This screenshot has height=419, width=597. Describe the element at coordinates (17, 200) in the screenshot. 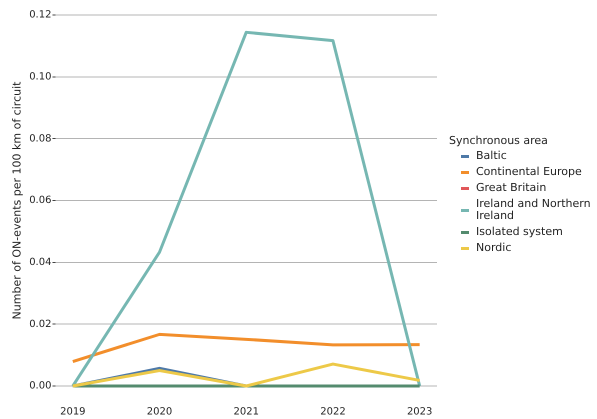

I see `y-axis-title: Number of ON-events per 100 km of circuit` at that location.